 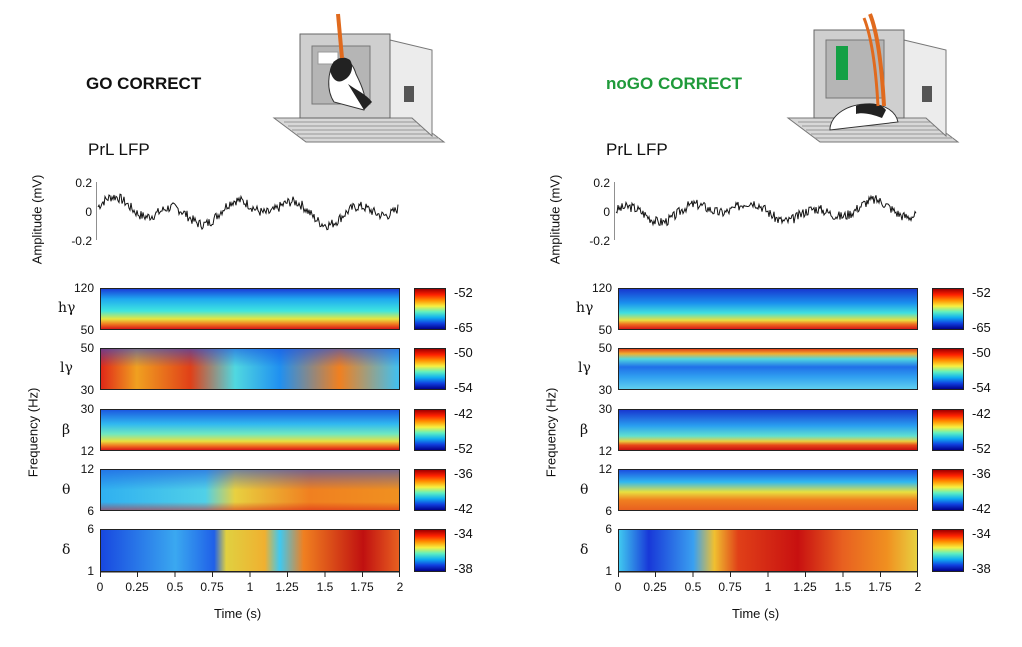 What do you see at coordinates (67, 308) in the screenshot?
I see `go-band1-label: hγ` at bounding box center [67, 308].